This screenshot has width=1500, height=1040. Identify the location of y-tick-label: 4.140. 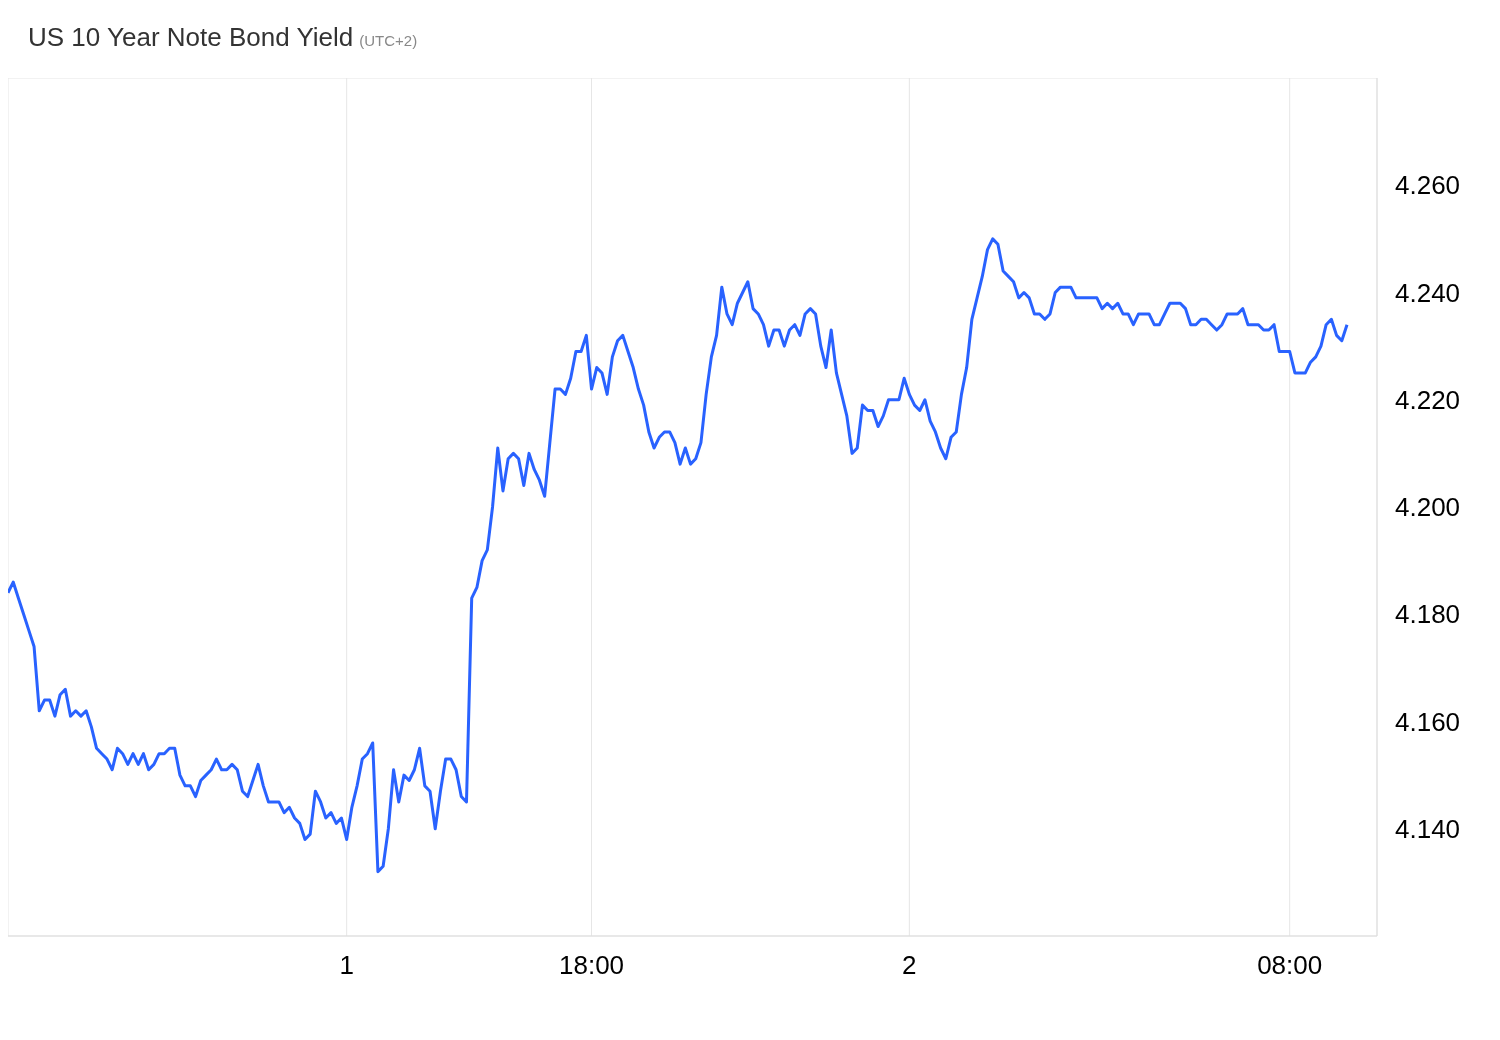
(1428, 828).